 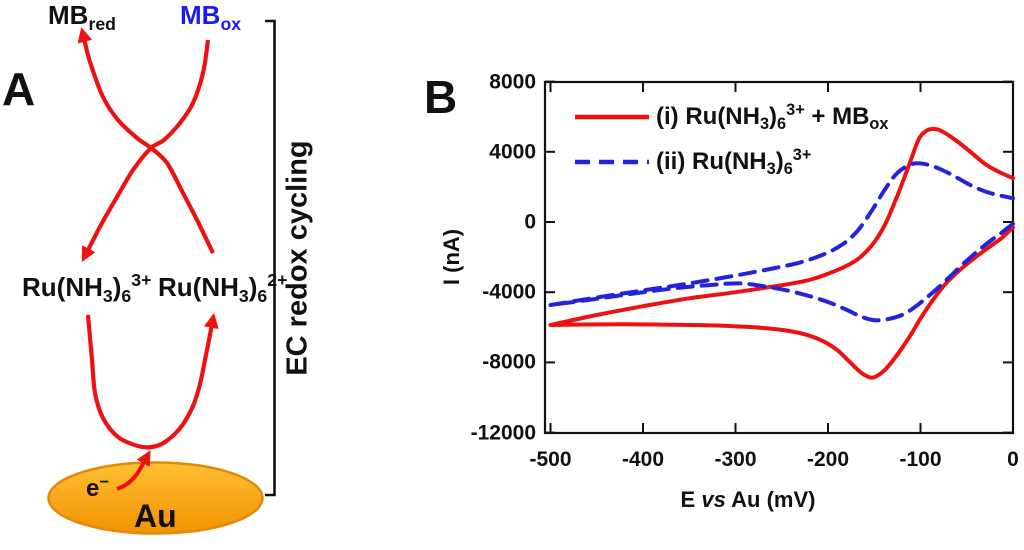 What do you see at coordinates (509, 362) in the screenshot?
I see `y-tick-label: -8000` at bounding box center [509, 362].